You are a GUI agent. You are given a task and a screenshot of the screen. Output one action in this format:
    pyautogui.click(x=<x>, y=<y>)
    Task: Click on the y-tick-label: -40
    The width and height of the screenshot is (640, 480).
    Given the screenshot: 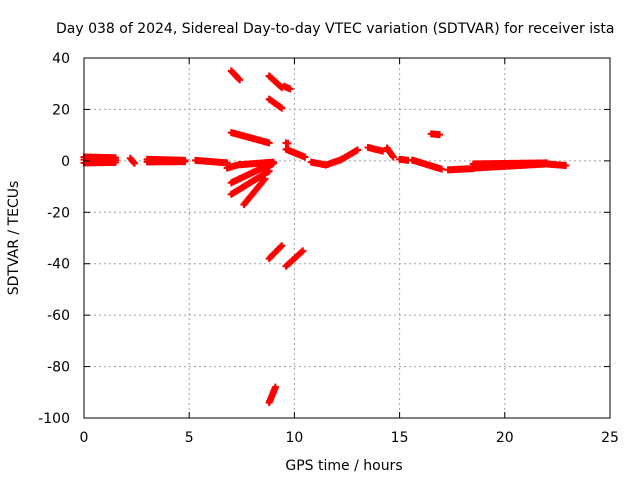 What is the action you would take?
    pyautogui.click(x=58, y=265)
    